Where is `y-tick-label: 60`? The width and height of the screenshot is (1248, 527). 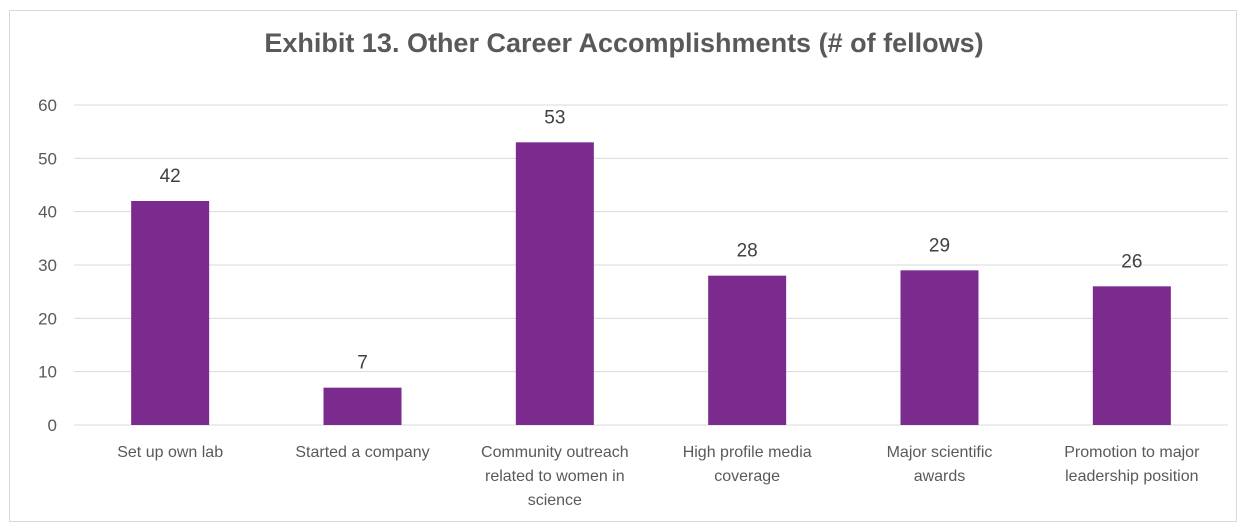 y-tick-label: 60 is located at coordinates (47, 105).